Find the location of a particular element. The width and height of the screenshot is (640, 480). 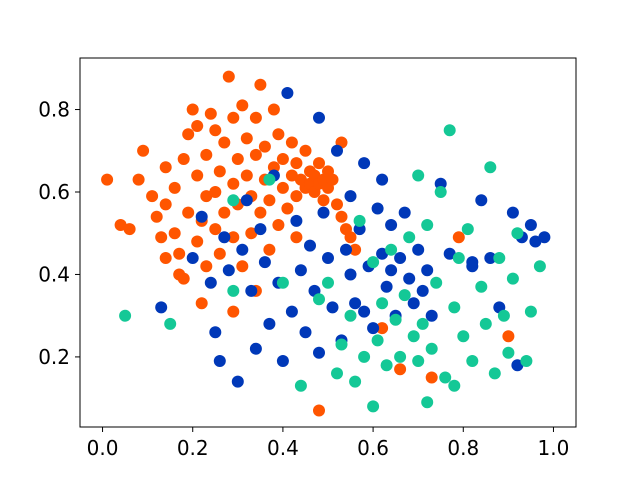

y-tick-label: 0.8 is located at coordinates (54, 110).